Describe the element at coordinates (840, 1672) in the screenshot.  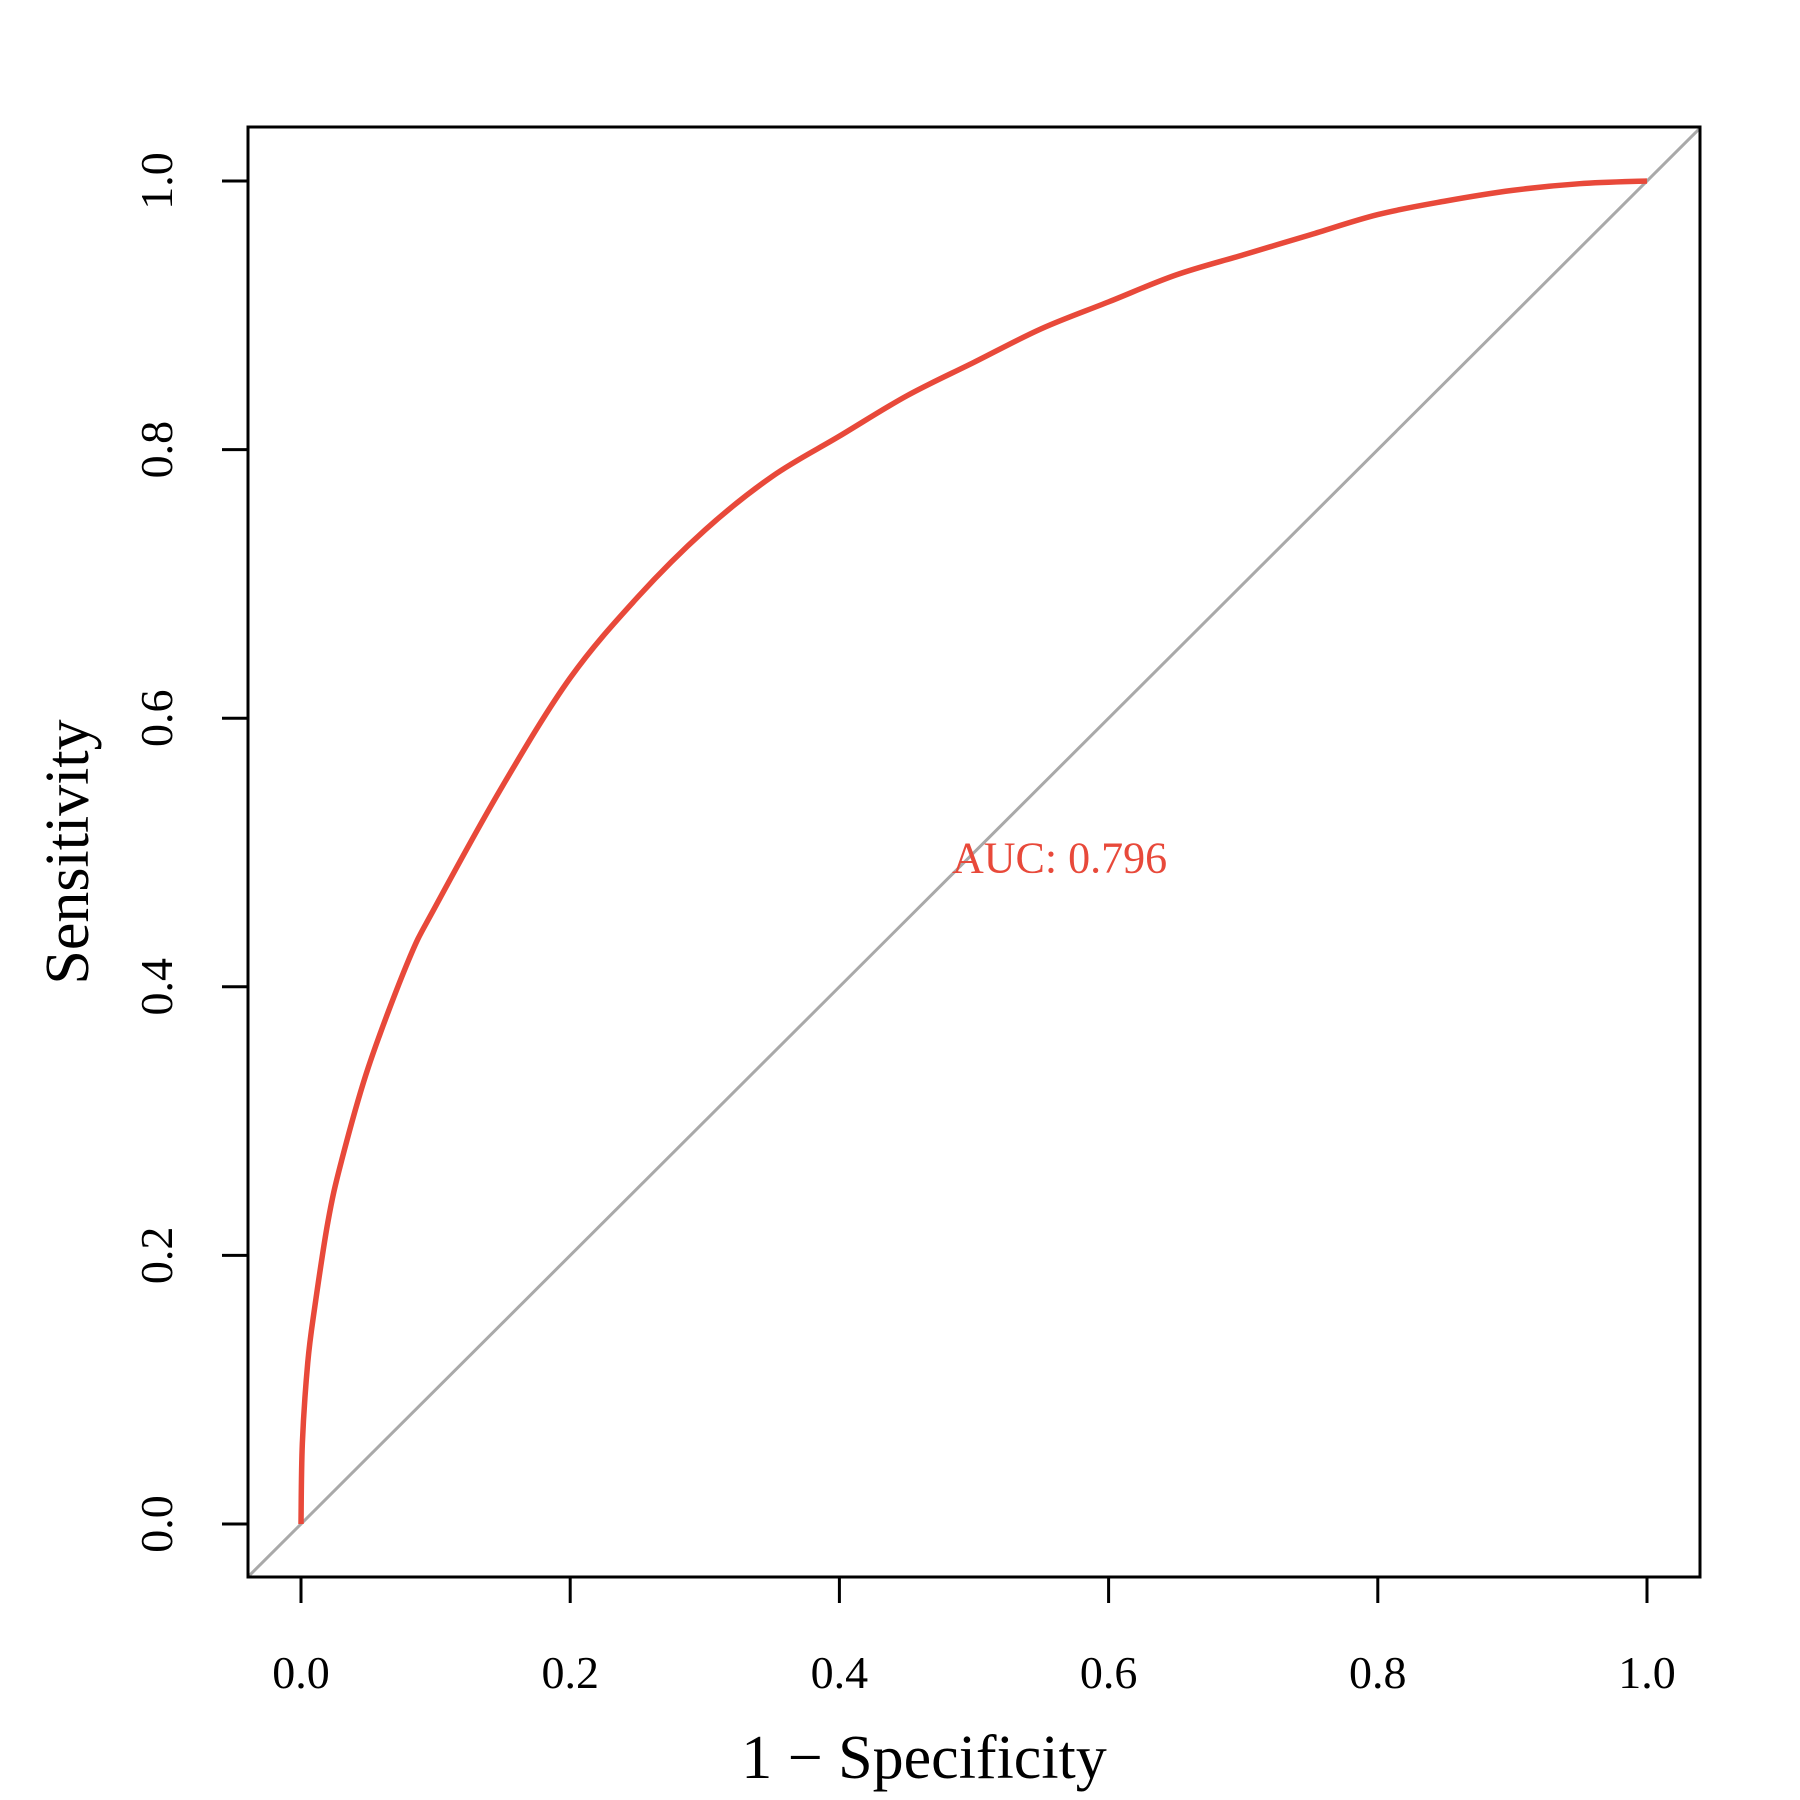
I see `x-tick-label: 0.4` at that location.